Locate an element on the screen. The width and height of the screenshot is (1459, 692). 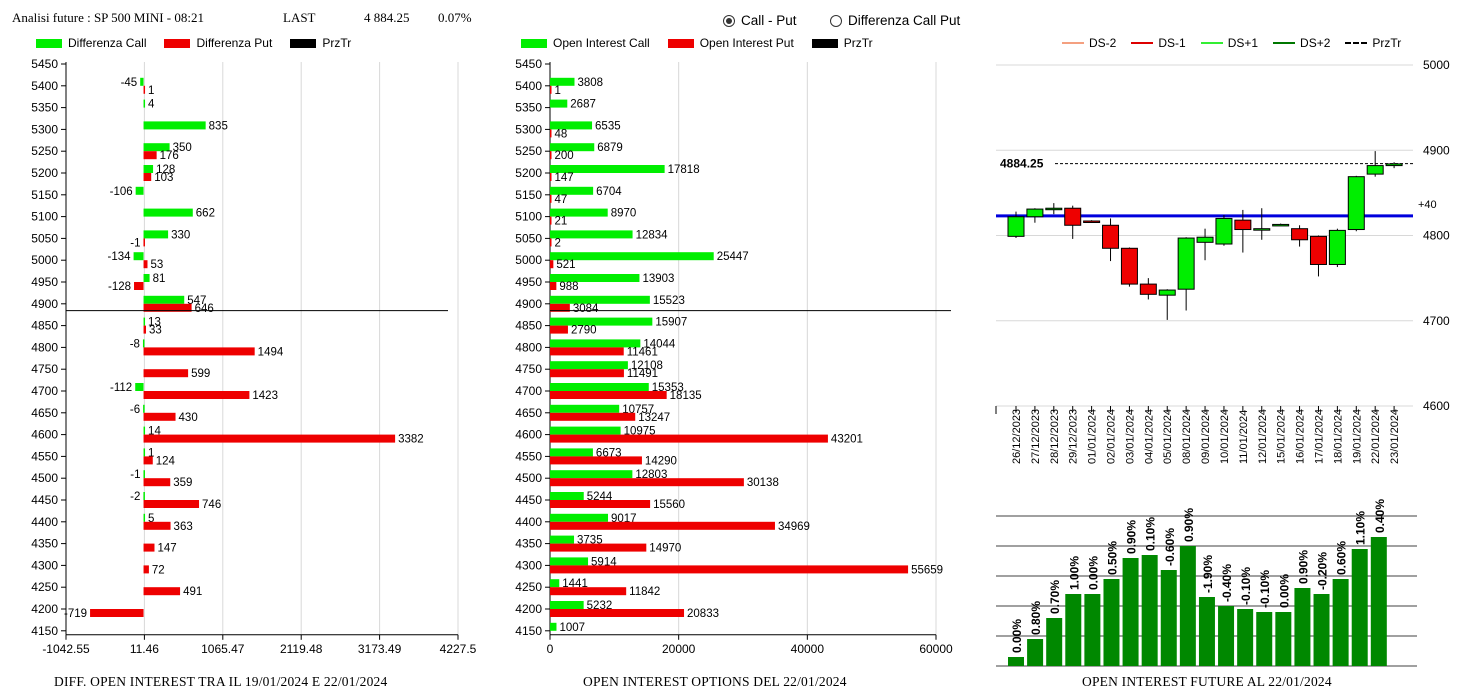
radio-diff-call-put: Differenza Call Put is located at coordinates (895, 20).